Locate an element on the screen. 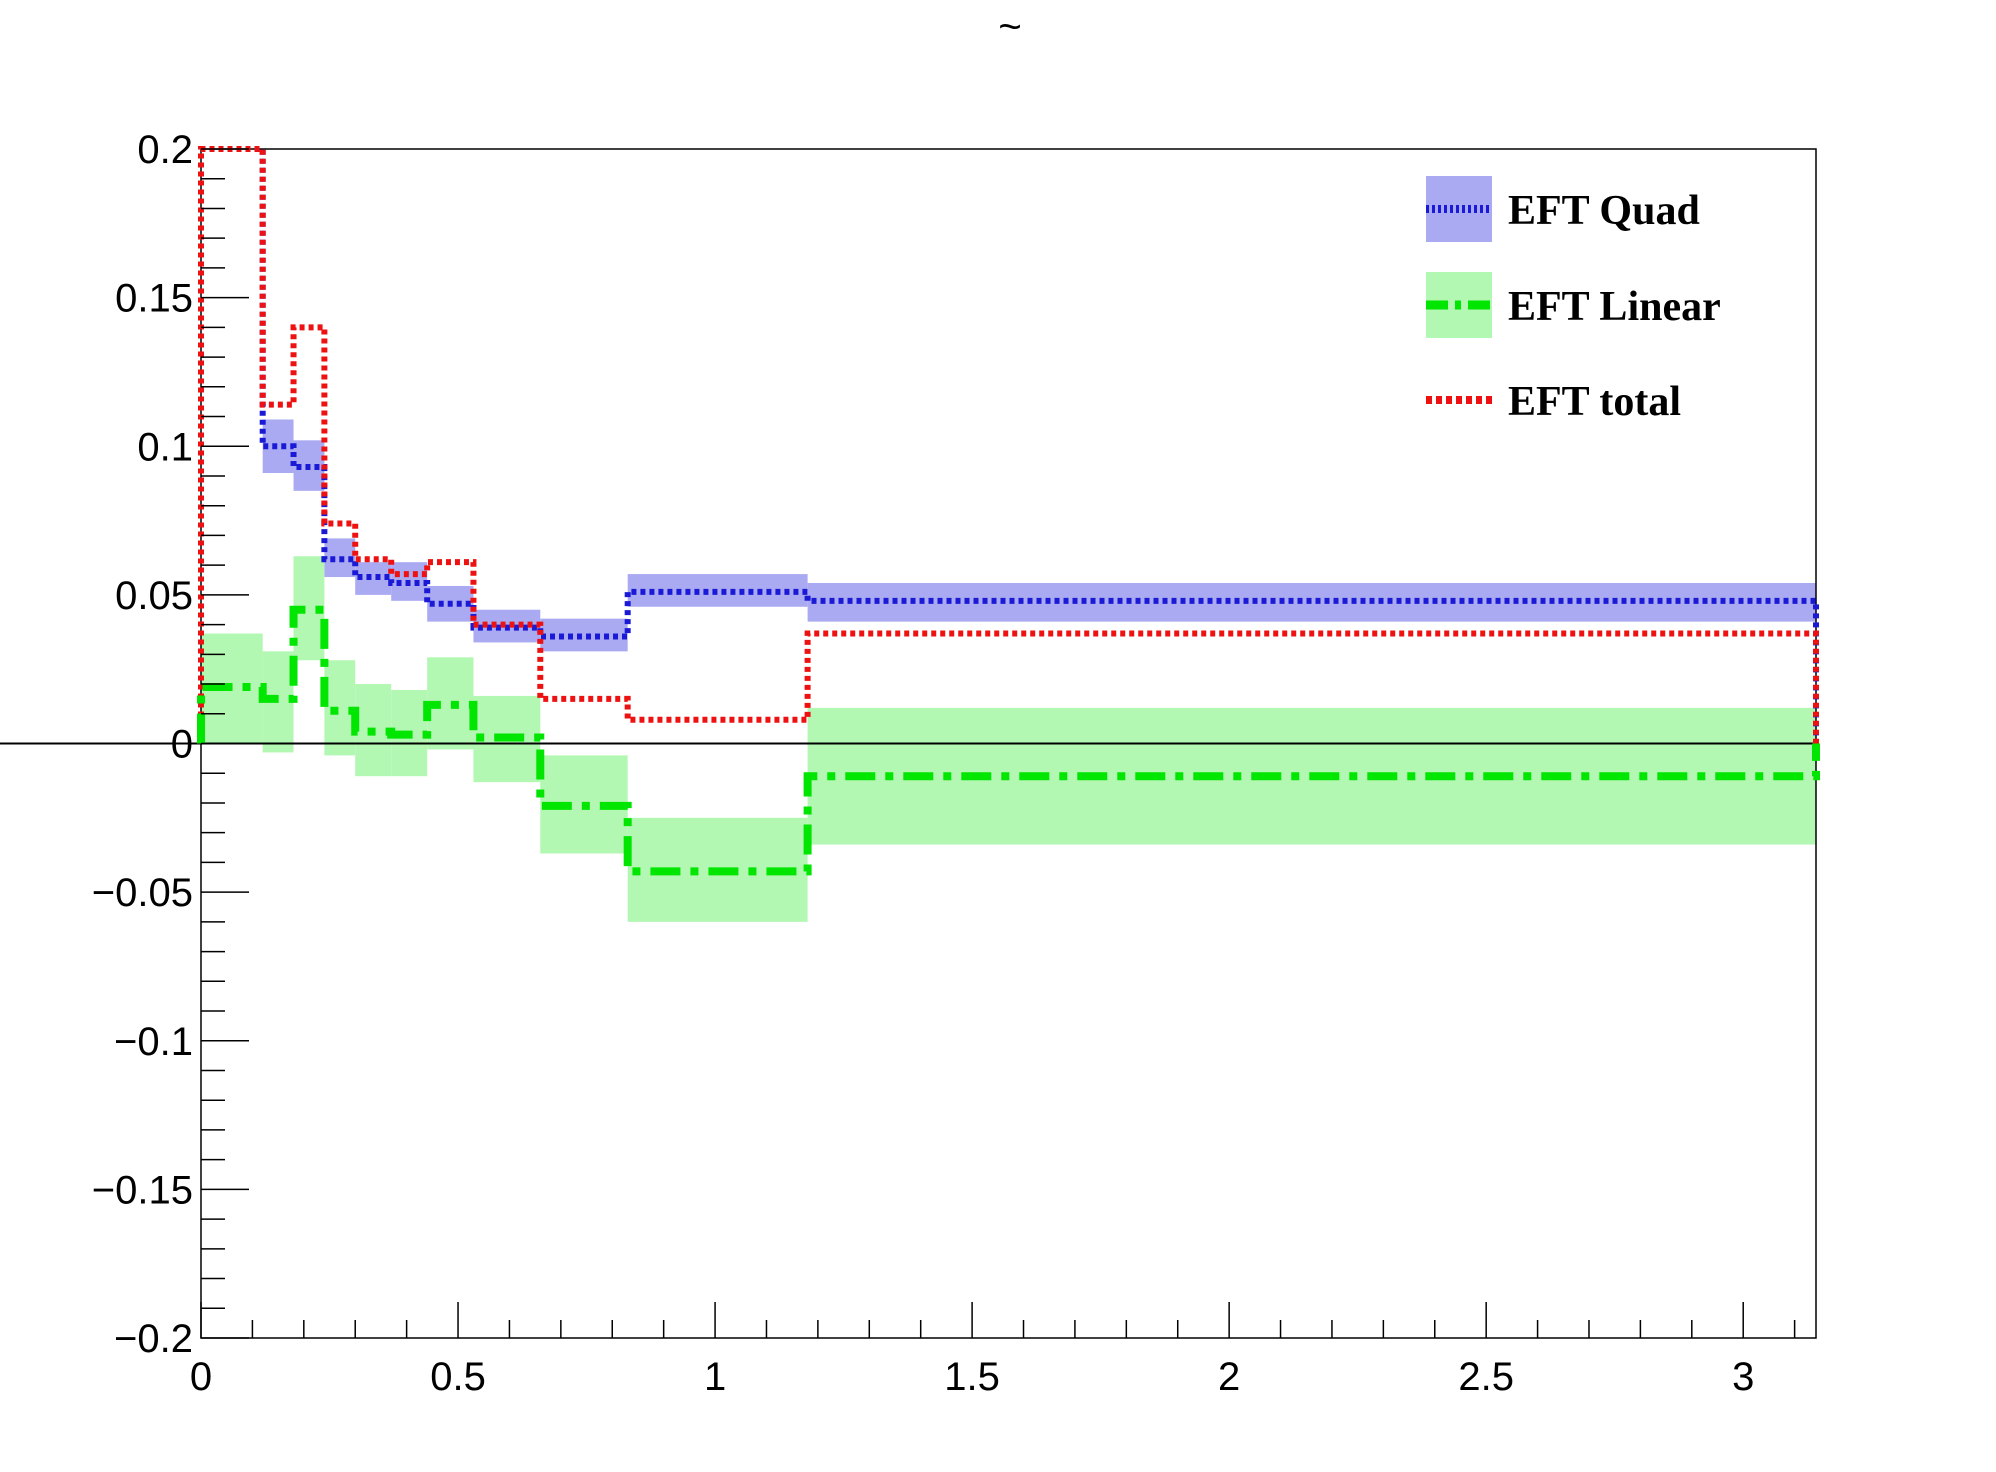  y-tick-label: 0.05 is located at coordinates (154, 596).